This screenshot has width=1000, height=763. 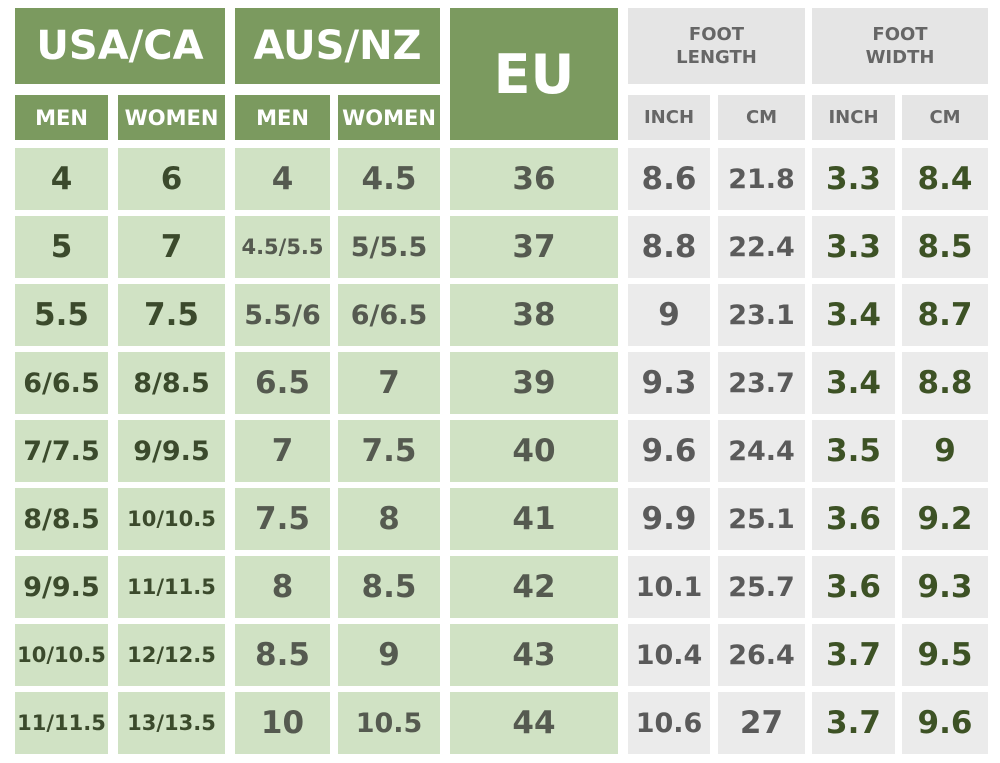 I want to click on table-cell: 4.5, so click(x=389, y=179).